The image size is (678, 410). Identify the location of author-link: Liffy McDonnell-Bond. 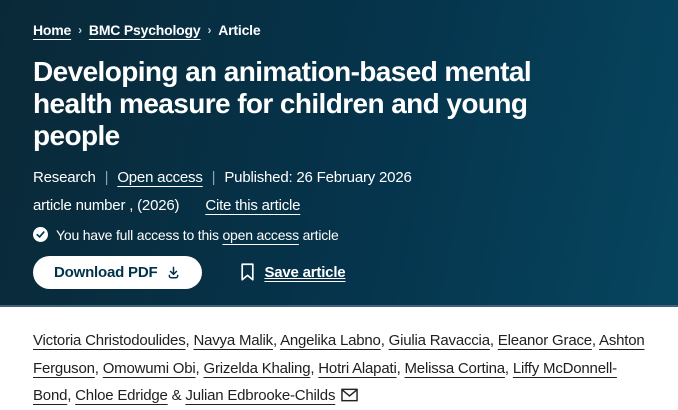
(325, 382).